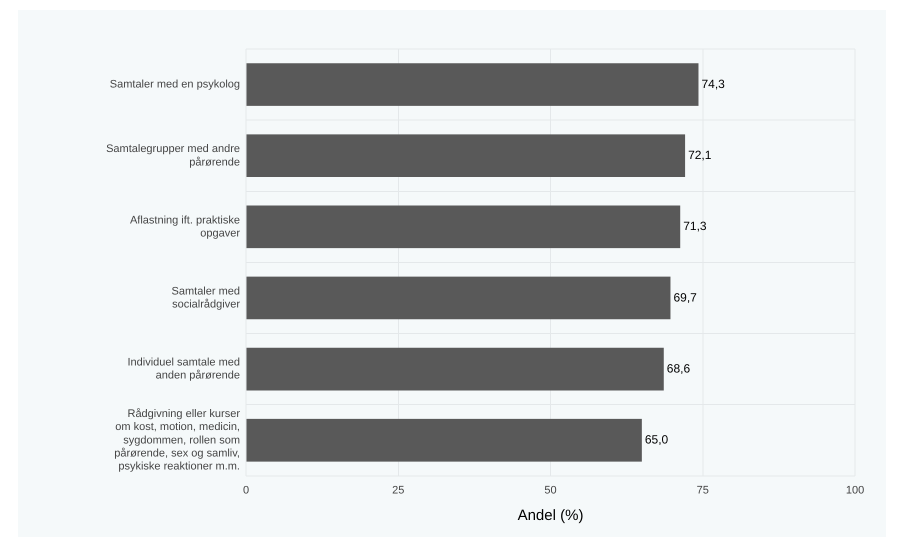 The image size is (904, 548). I want to click on data-label: 68,6, so click(678, 368).